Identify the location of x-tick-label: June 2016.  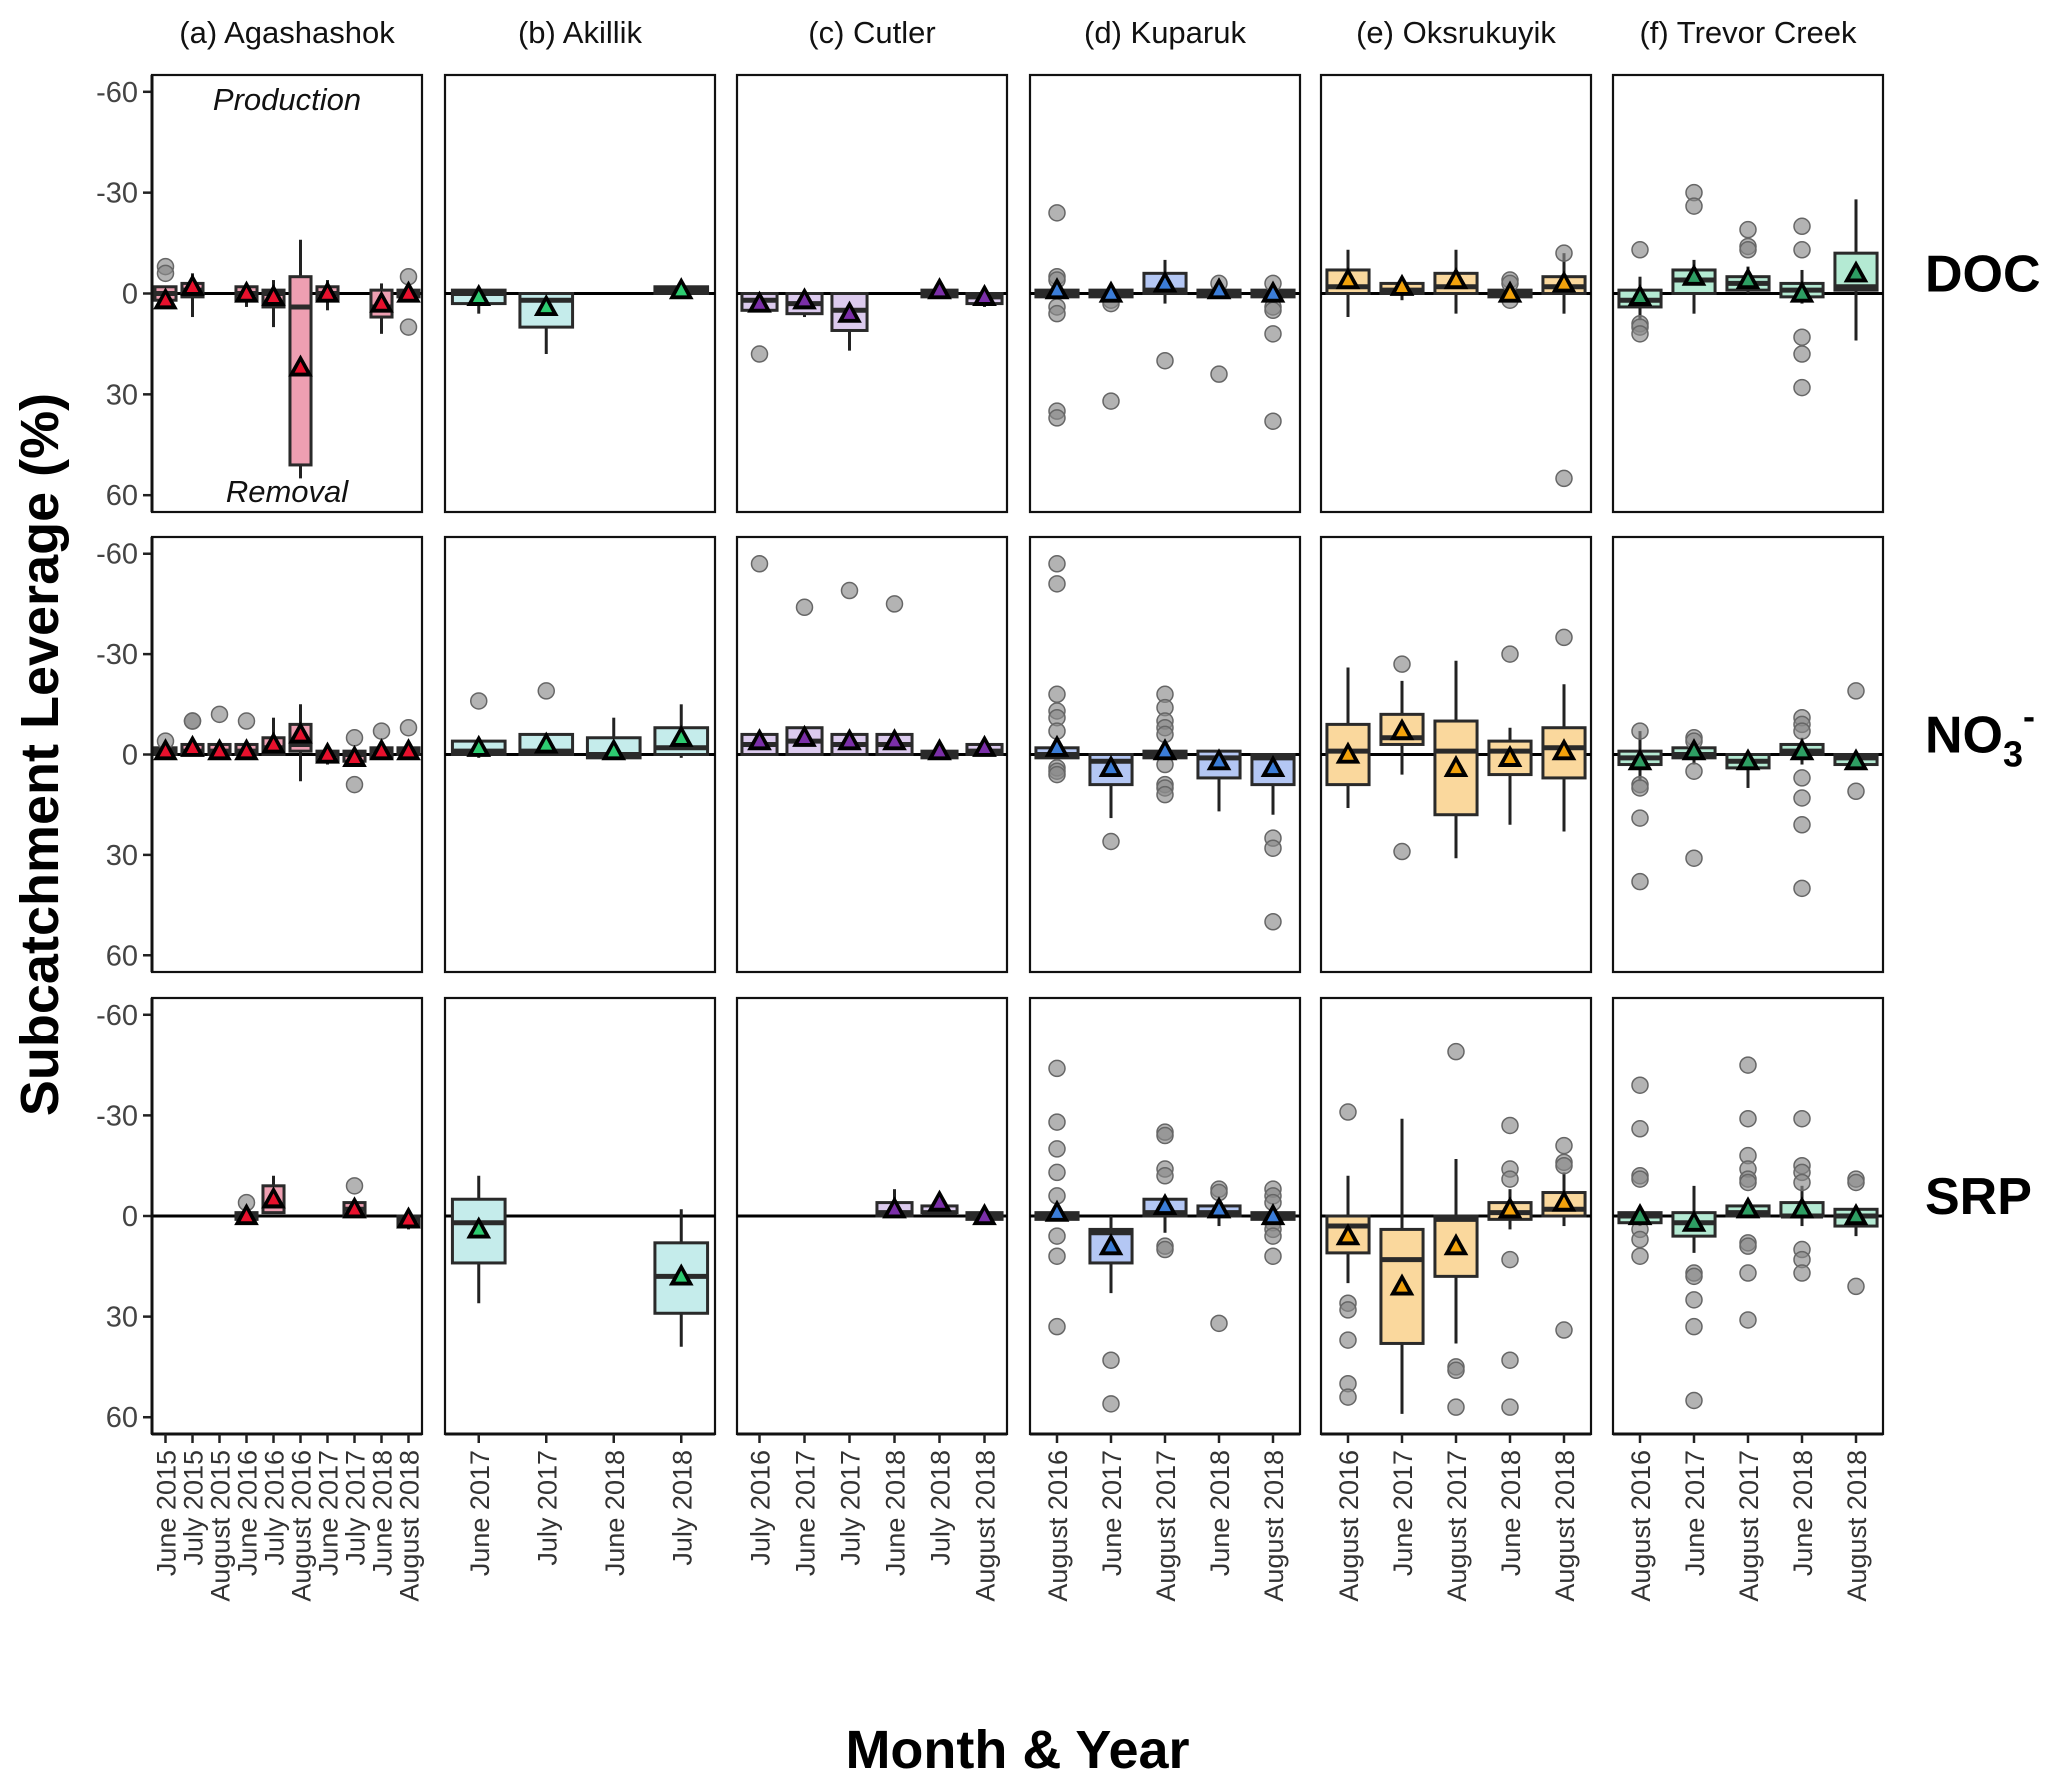
(248, 1513).